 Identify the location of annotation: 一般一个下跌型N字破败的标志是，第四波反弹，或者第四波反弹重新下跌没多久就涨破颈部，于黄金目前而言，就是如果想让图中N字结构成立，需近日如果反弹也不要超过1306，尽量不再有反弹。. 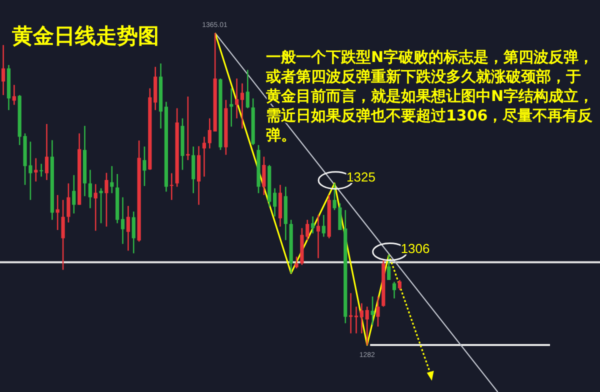
(429, 96).